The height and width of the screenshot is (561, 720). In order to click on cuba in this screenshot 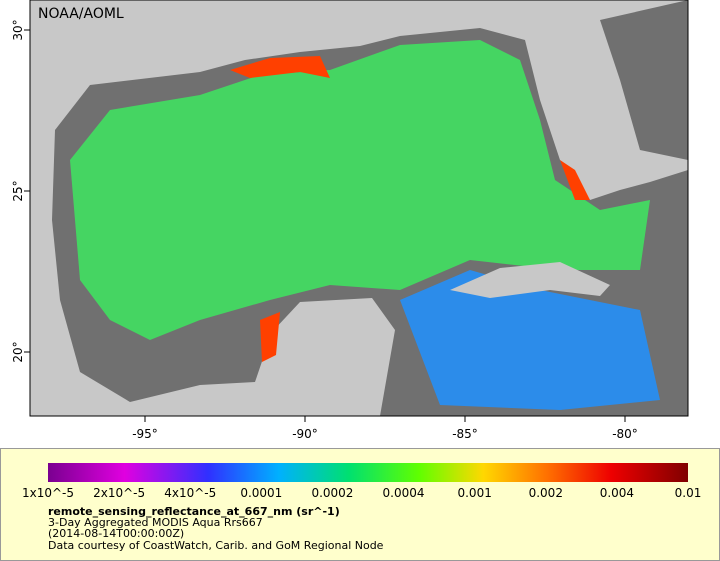, I will do `click(530, 280)`.